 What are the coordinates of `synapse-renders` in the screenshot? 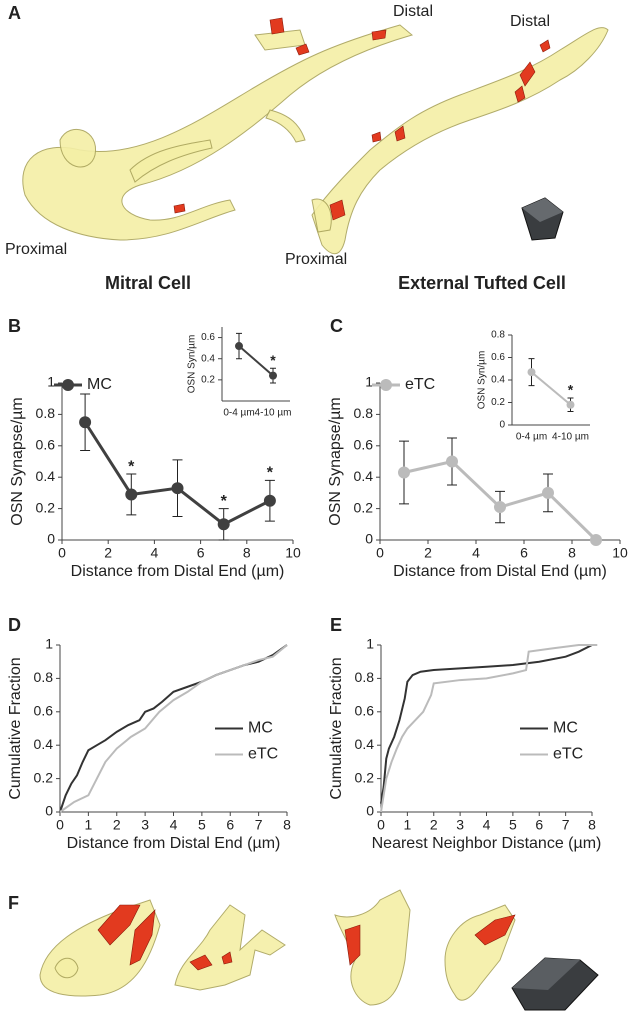 It's located at (319, 950).